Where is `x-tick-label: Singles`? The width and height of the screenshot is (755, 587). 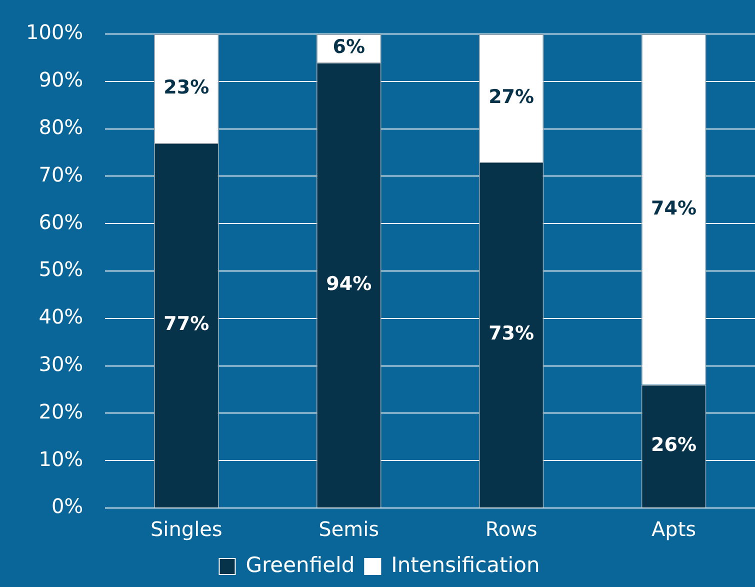 x-tick-label: Singles is located at coordinates (186, 529).